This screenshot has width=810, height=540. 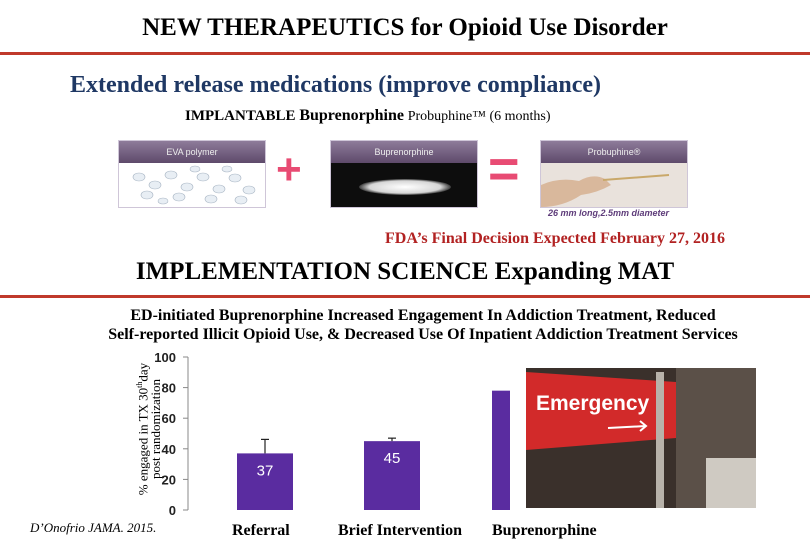 I want to click on panel-label: Buprenorphine, so click(x=404, y=152).